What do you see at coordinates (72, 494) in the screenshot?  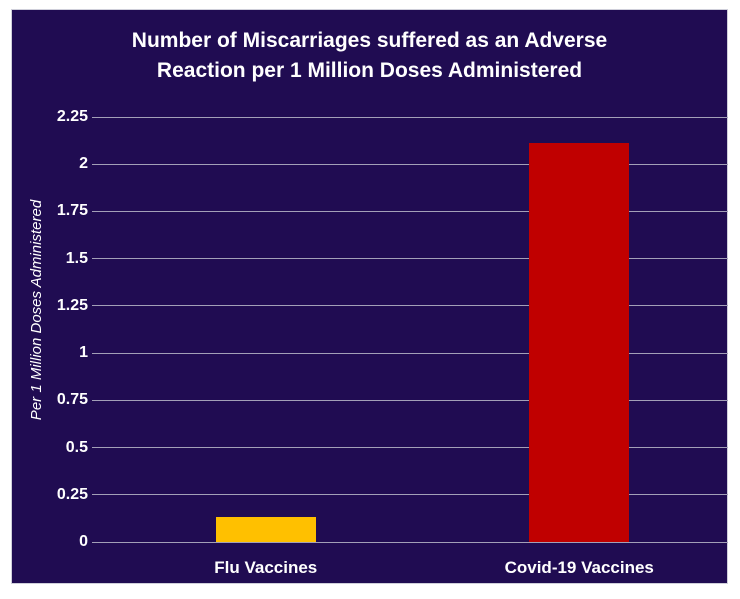 I see `y-tick-label-0.25: 0.25` at bounding box center [72, 494].